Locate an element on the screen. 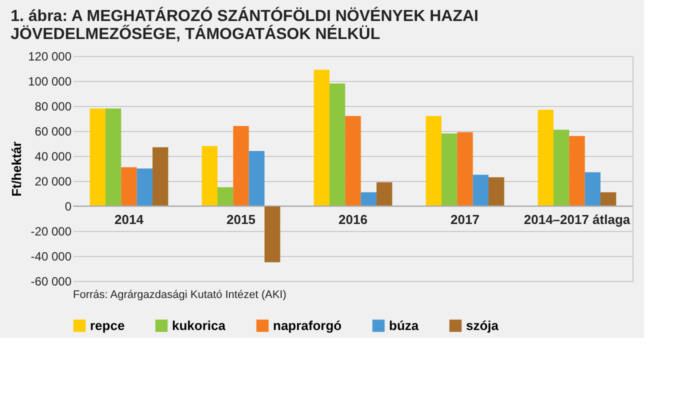 The width and height of the screenshot is (690, 395). y-tick-label: 120 000 is located at coordinates (50, 57).